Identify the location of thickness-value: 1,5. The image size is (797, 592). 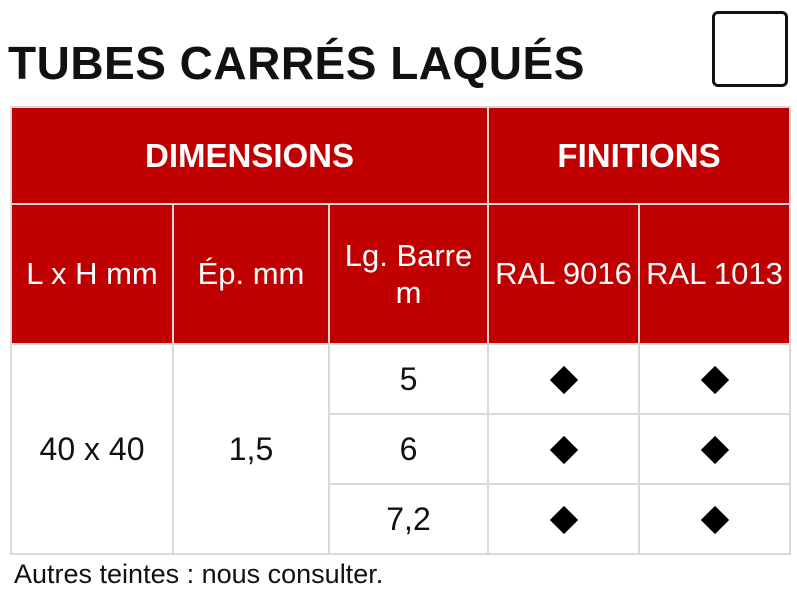
(251, 449).